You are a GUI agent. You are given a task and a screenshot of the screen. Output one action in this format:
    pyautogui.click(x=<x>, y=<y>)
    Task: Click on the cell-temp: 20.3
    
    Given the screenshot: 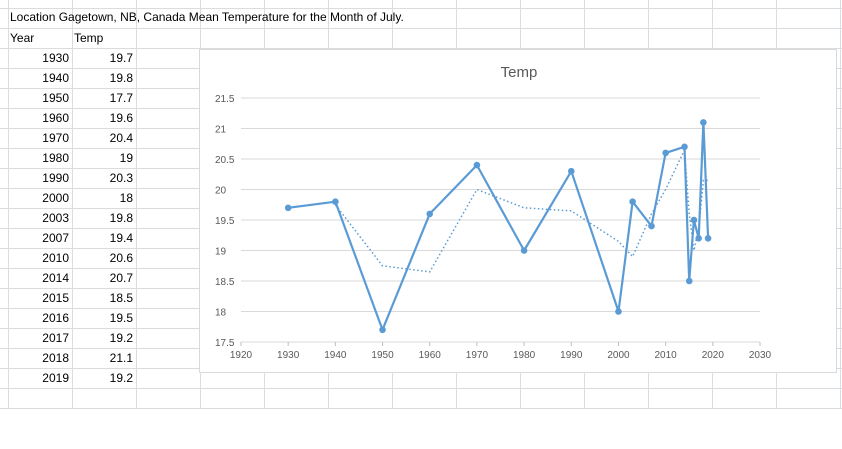 What is the action you would take?
    pyautogui.click(x=121, y=178)
    